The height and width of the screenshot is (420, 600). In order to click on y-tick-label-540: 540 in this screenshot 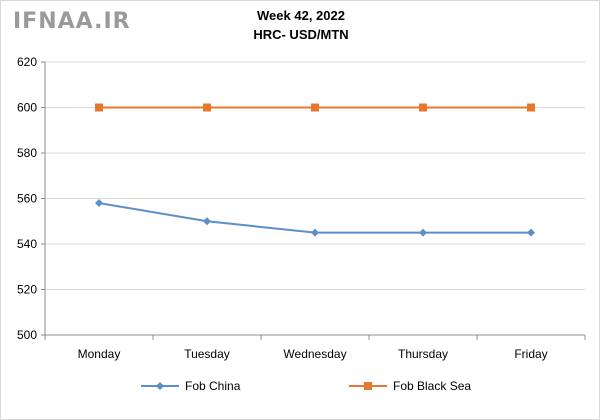, I will do `click(27, 244)`.